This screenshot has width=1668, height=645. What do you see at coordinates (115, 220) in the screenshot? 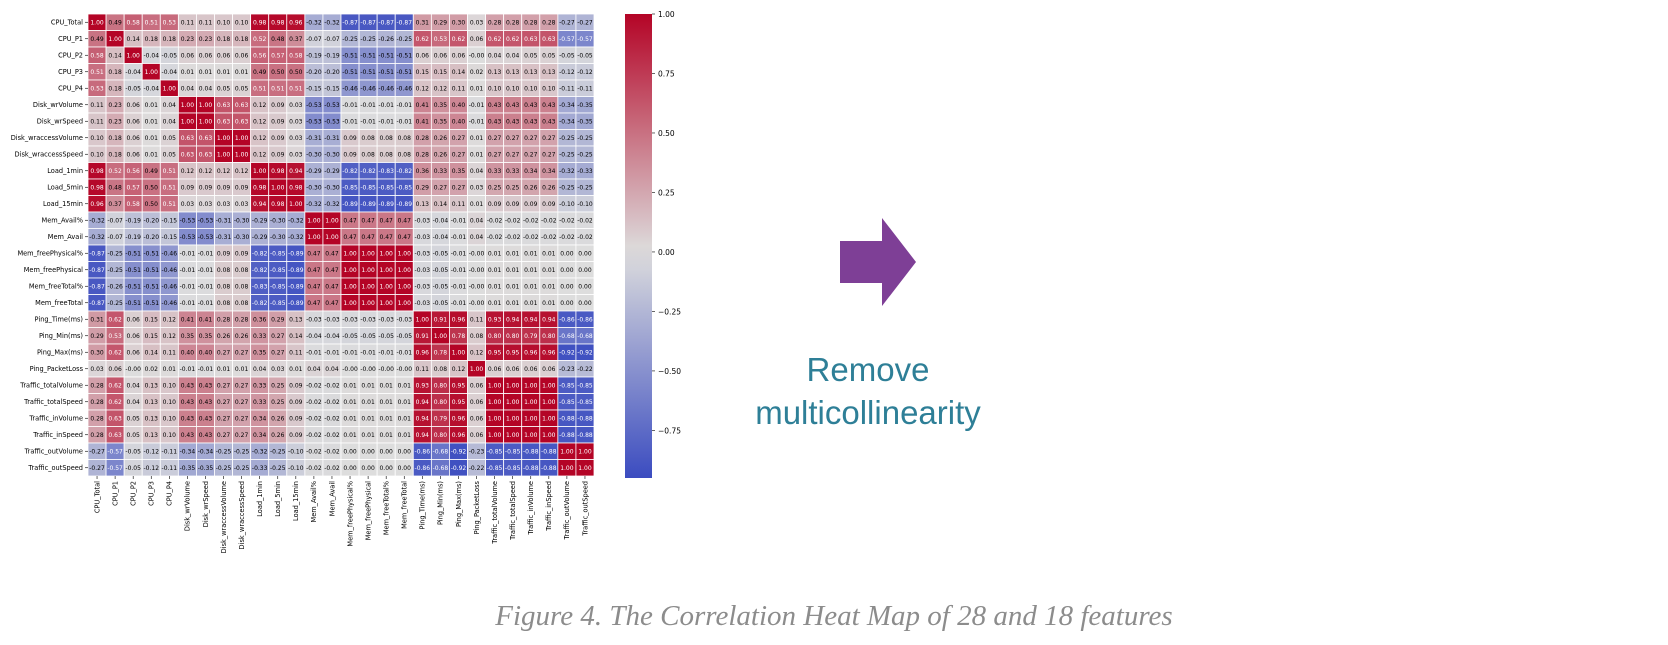
I see `heatmap-cell-label: -0.07` at bounding box center [115, 220].